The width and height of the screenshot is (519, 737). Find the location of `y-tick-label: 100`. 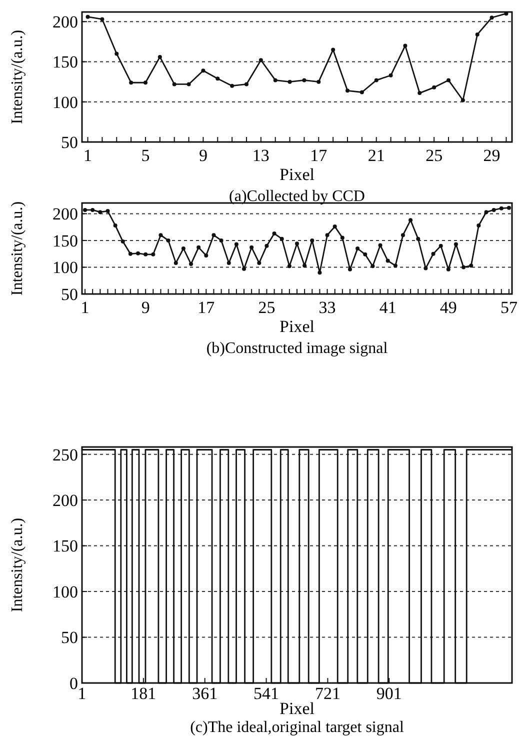

y-tick-label: 100 is located at coordinates (65, 592).